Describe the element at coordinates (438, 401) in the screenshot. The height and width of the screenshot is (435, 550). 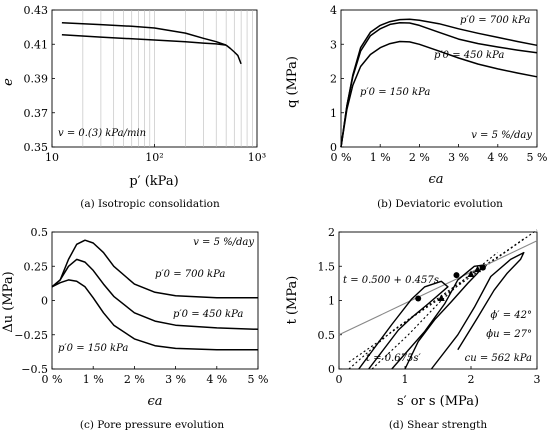
I see `panel-d-xlabel: s′ or s (MPa)` at that location.